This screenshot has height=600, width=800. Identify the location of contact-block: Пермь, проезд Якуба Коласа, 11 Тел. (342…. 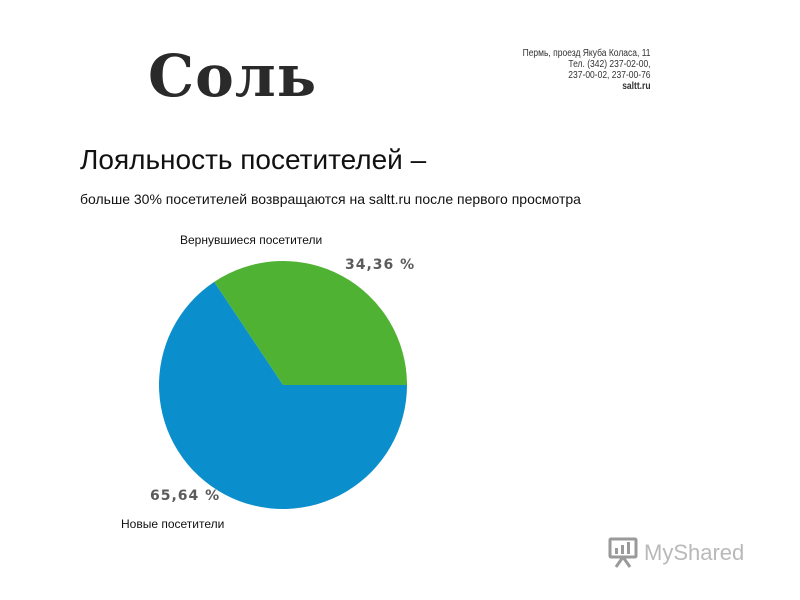
(587, 70).